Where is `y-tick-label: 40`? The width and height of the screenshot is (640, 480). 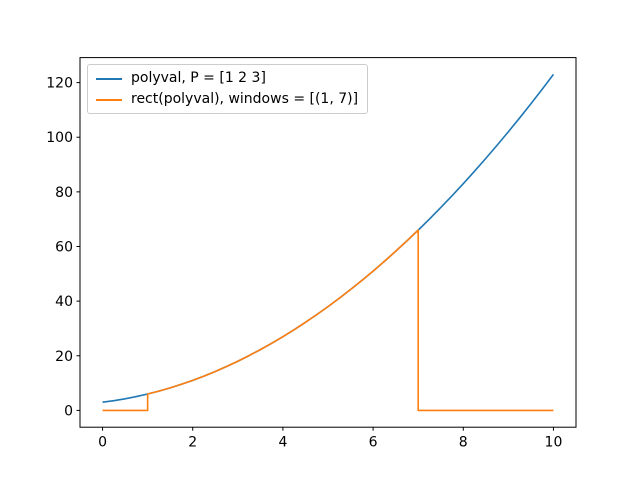
y-tick-label: 40 is located at coordinates (64, 302).